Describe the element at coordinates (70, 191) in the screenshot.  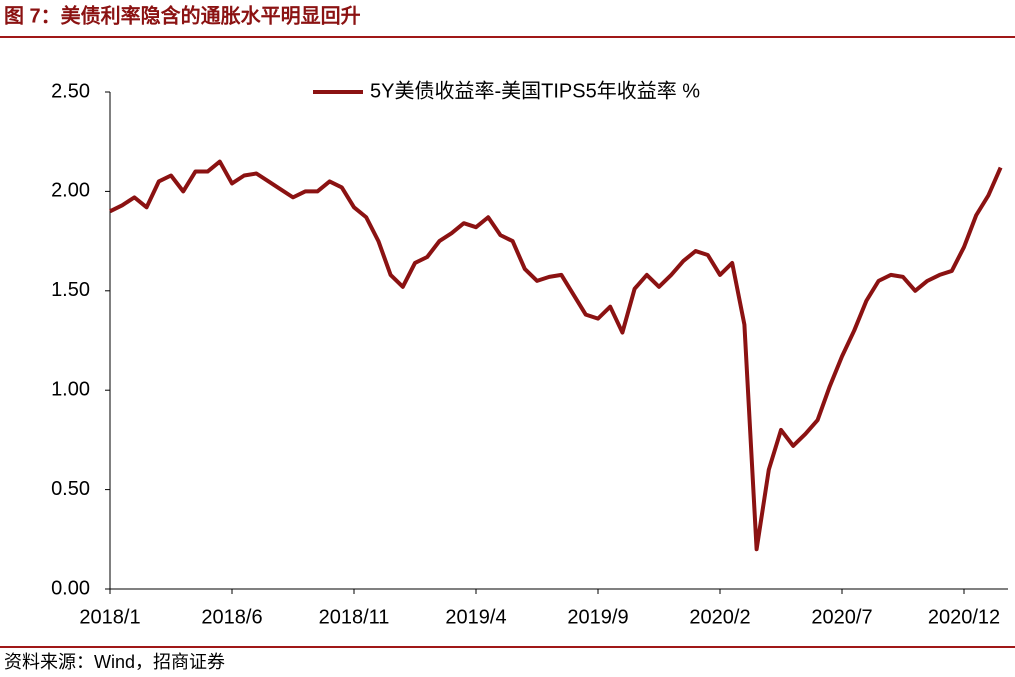
I see `y-tick-label: 2.00` at that location.